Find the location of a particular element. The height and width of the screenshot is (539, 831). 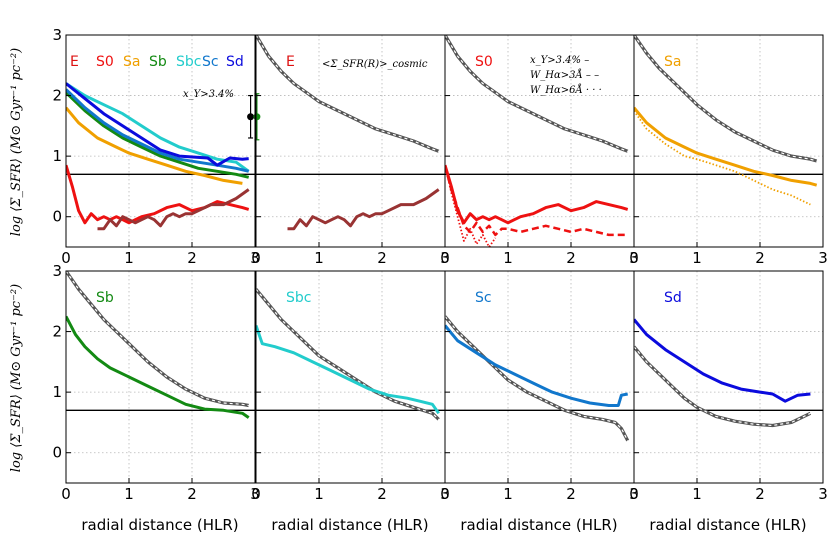

panel-3: 0 1 2 3 S0 x_Y>3.4% – W_Hα>3Å – – W_Hα>6Å · · · is located at coordinates (539, 150).